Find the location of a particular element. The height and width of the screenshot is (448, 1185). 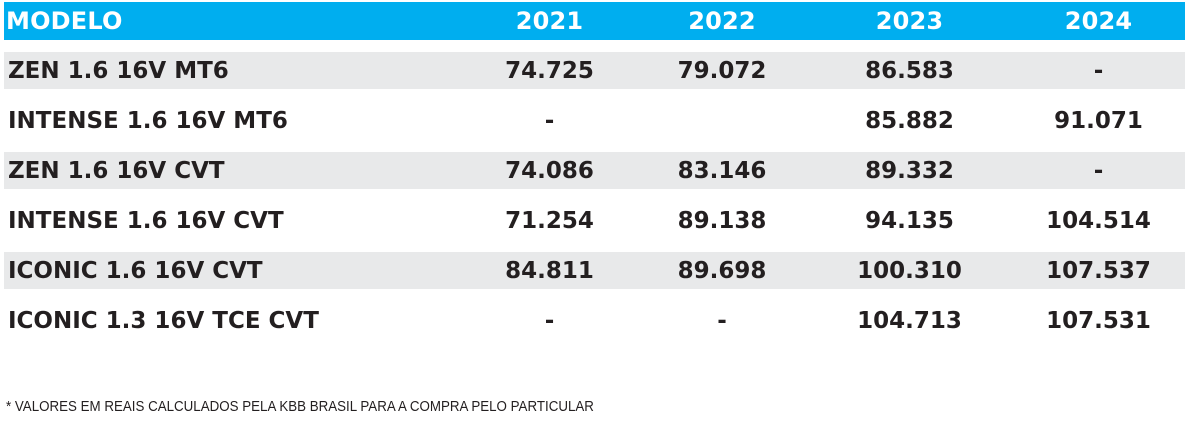

model-cell: ICONIC 1.6 16V CVT is located at coordinates (135, 270).